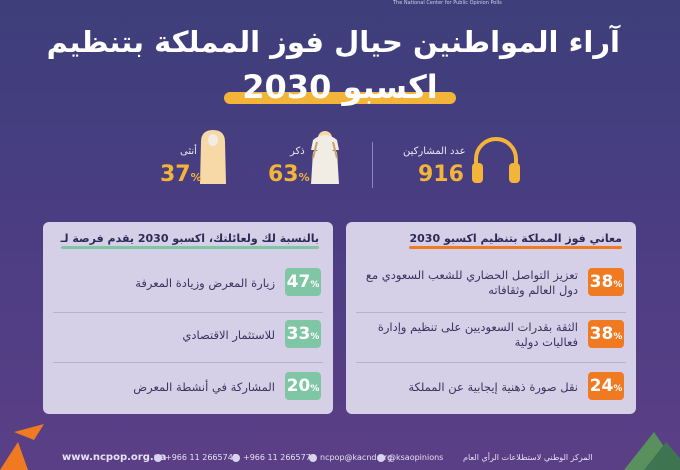  Describe the element at coordinates (515, 240) in the screenshot. I see `panel-meanings-title: معاني فوز المملكة بتنظيم اكسبو 2030` at that location.